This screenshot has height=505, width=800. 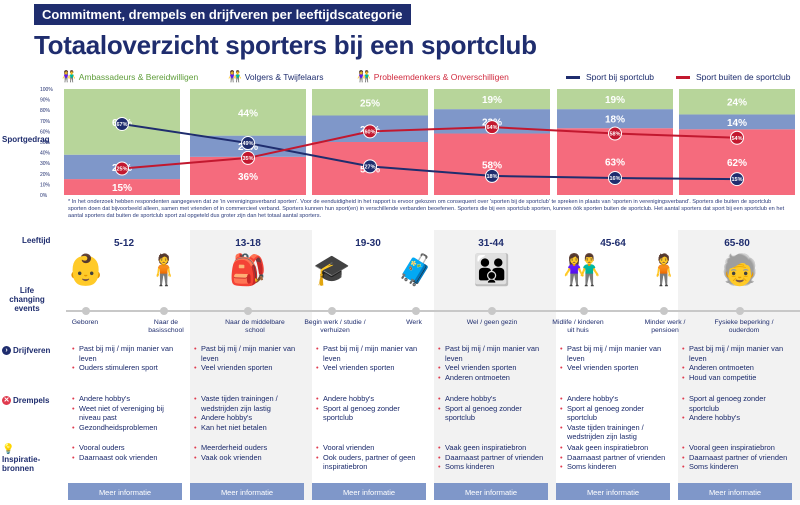 What do you see at coordinates (45, 122) in the screenshot?
I see `y-tick-label: 70%` at bounding box center [45, 122].